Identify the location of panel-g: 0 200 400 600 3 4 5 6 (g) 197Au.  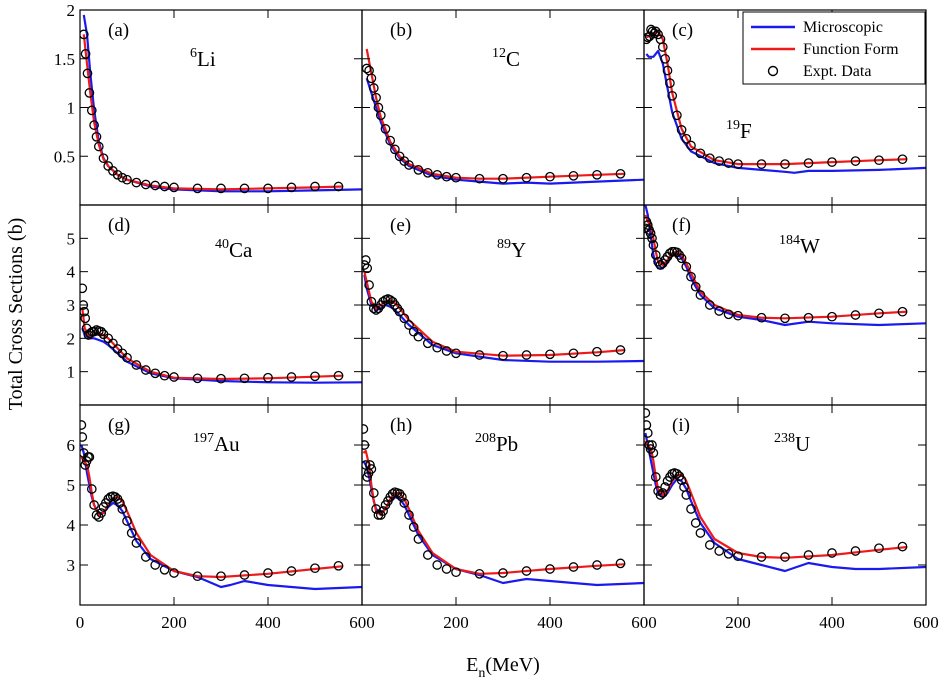
(221, 518).